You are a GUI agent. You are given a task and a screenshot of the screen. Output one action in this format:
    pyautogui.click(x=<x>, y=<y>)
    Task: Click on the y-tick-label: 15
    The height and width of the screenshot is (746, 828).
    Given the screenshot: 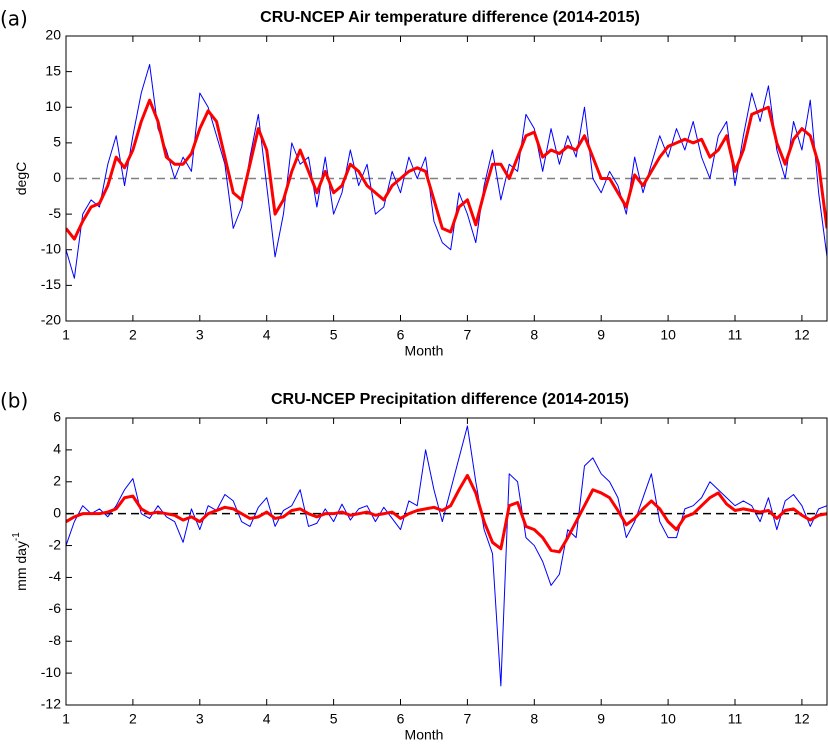 What is the action you would take?
    pyautogui.click(x=53, y=70)
    